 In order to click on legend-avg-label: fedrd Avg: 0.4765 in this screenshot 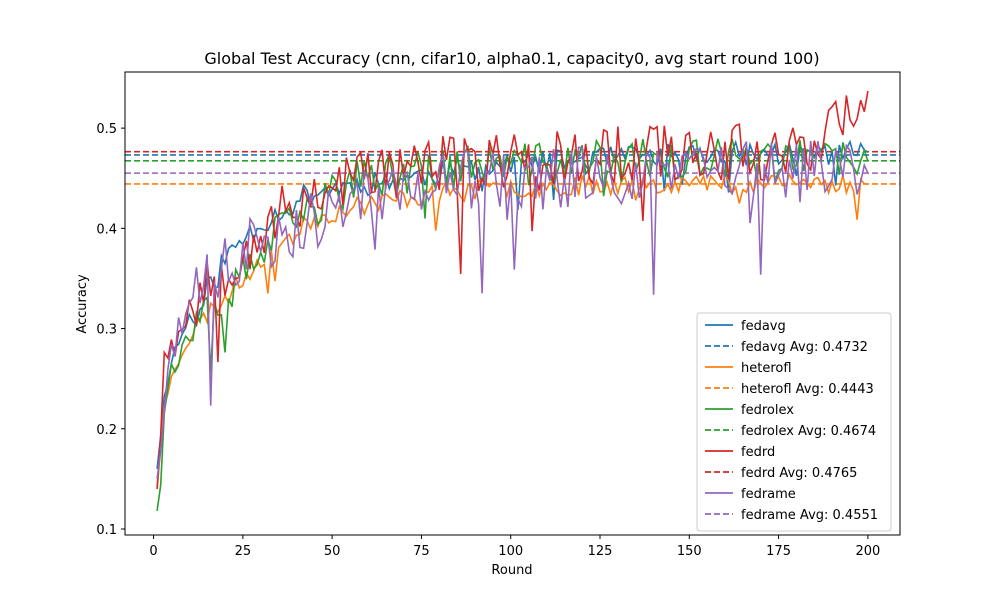, I will do `click(799, 473)`.